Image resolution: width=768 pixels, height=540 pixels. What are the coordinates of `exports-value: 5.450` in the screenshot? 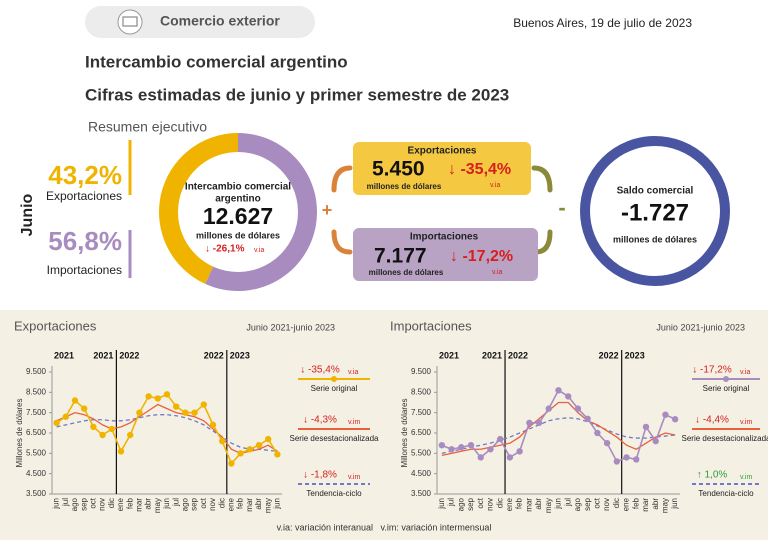 It's located at (398, 169).